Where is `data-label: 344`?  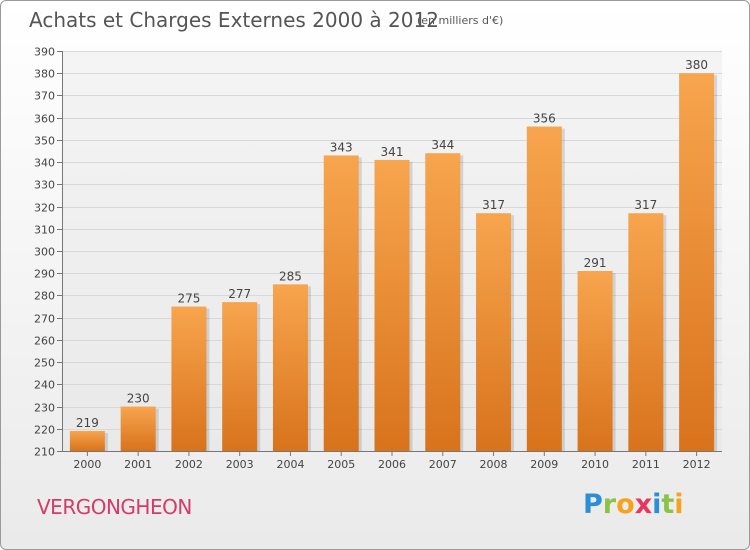 data-label: 344 is located at coordinates (442, 145).